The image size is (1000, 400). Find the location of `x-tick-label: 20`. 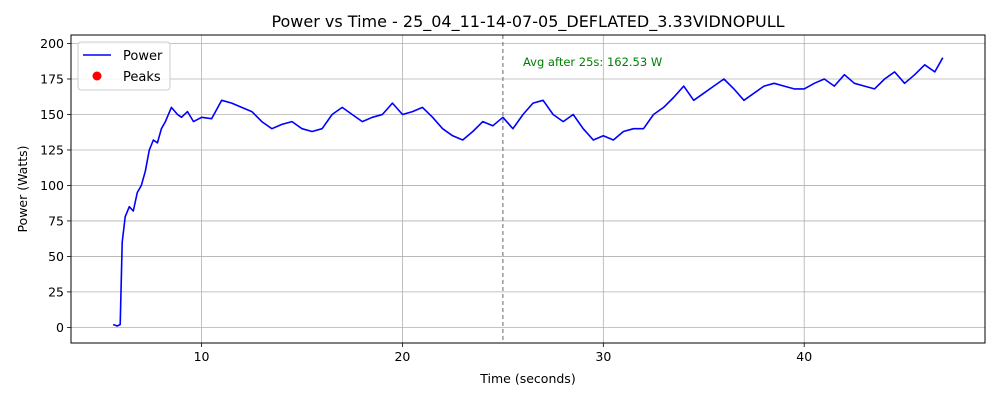

x-tick-label: 20 is located at coordinates (402, 356).